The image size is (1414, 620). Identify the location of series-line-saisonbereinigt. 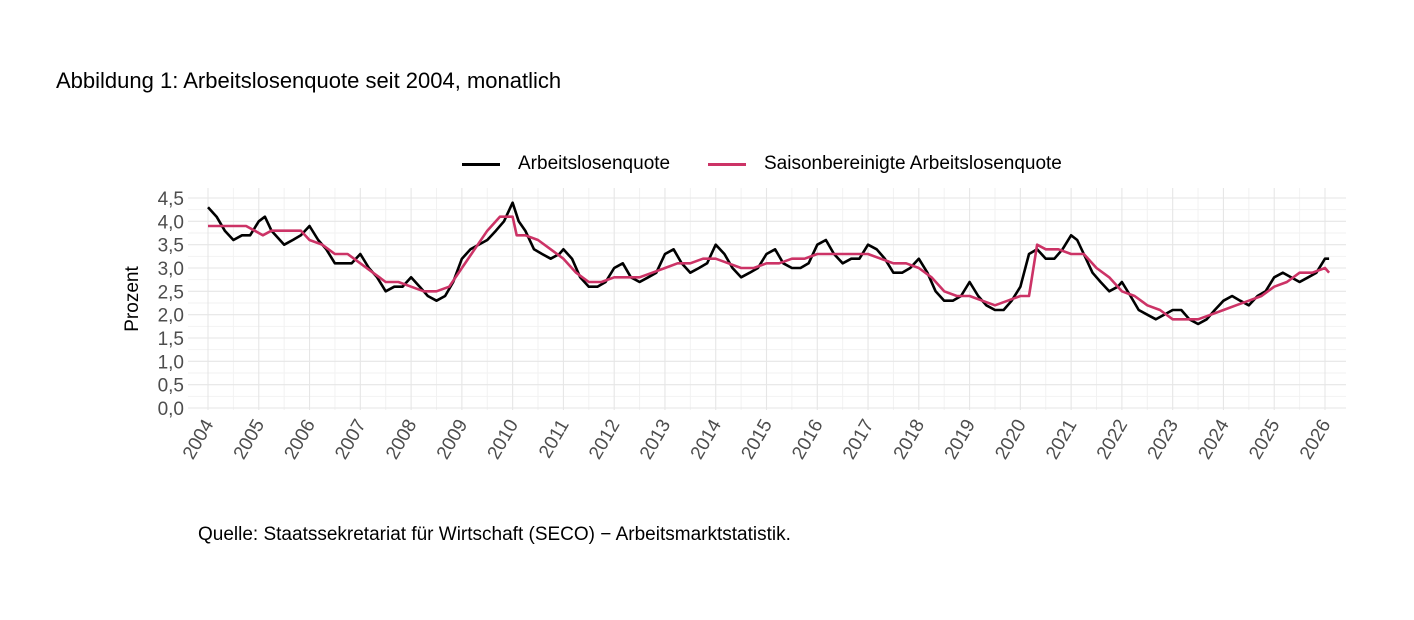
(769, 268).